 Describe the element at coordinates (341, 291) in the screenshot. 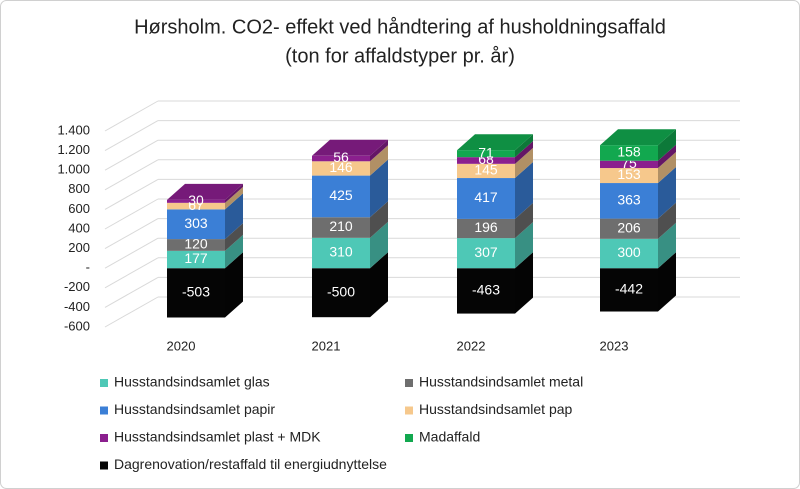

I see `value-label: -500` at that location.